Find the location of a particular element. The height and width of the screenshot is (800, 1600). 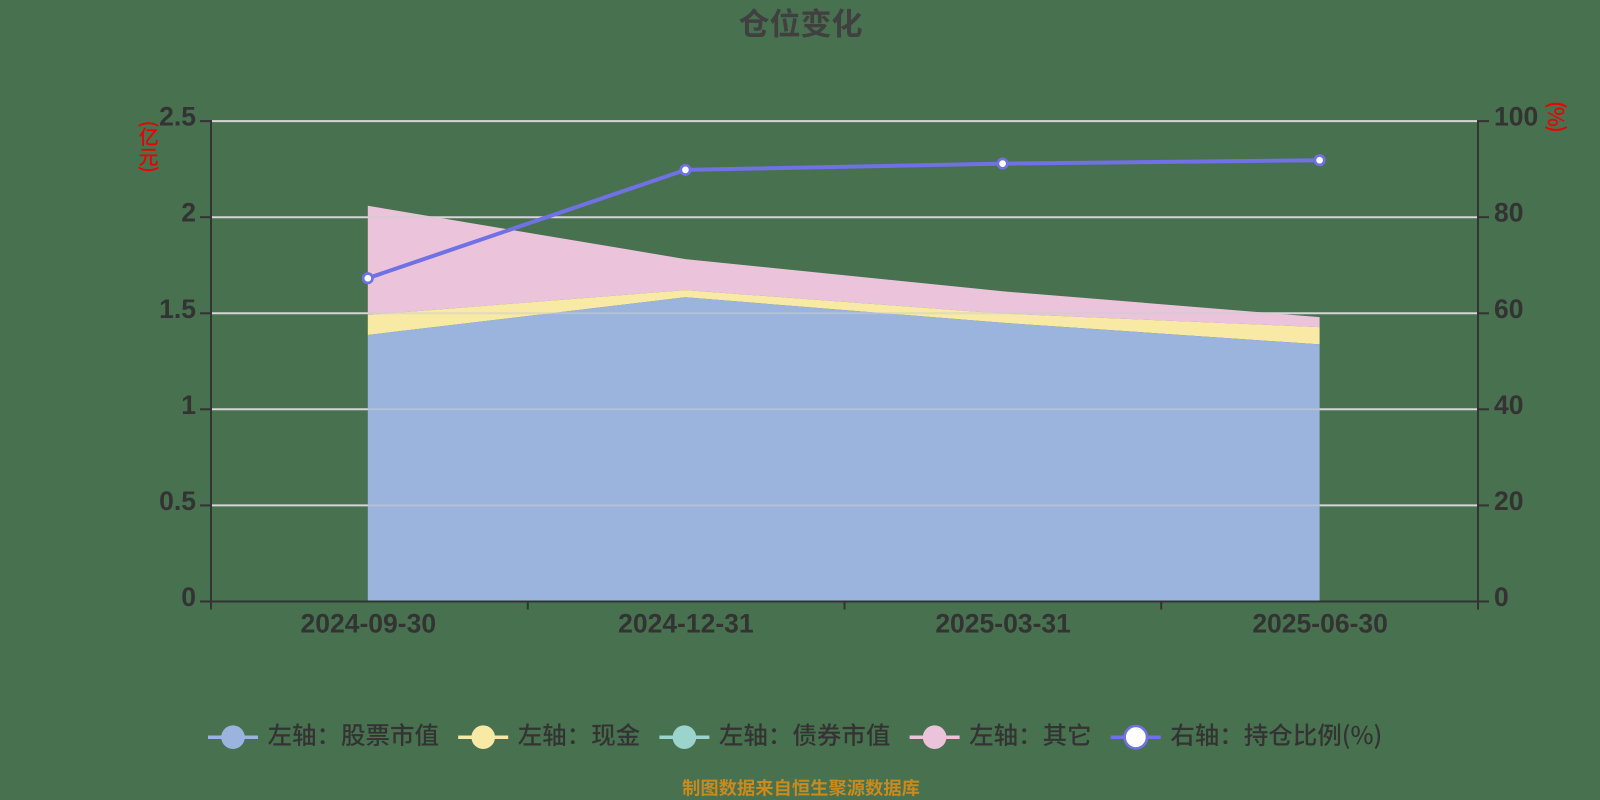

svg-text: 0.5 is located at coordinates (177, 501).